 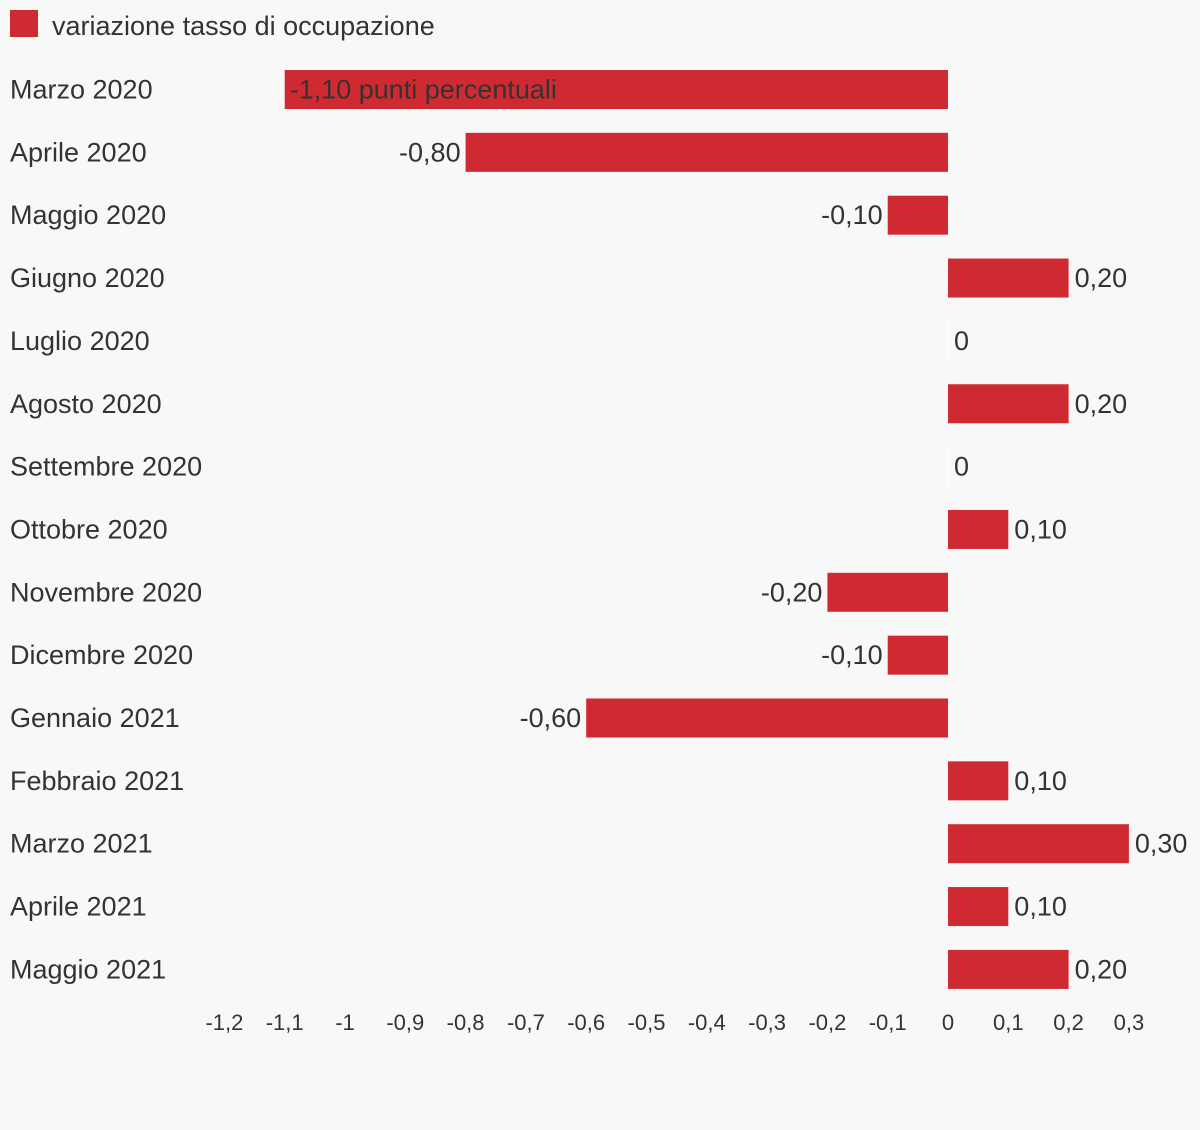 I want to click on category-label: Marzo 2020, so click(x=81, y=90).